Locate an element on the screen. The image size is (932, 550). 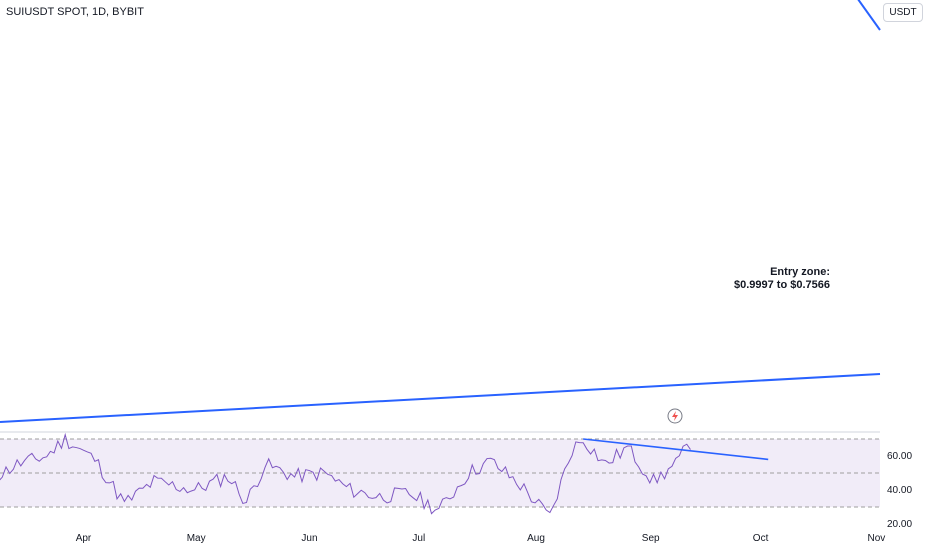
month-label-May: May is located at coordinates (196, 538).